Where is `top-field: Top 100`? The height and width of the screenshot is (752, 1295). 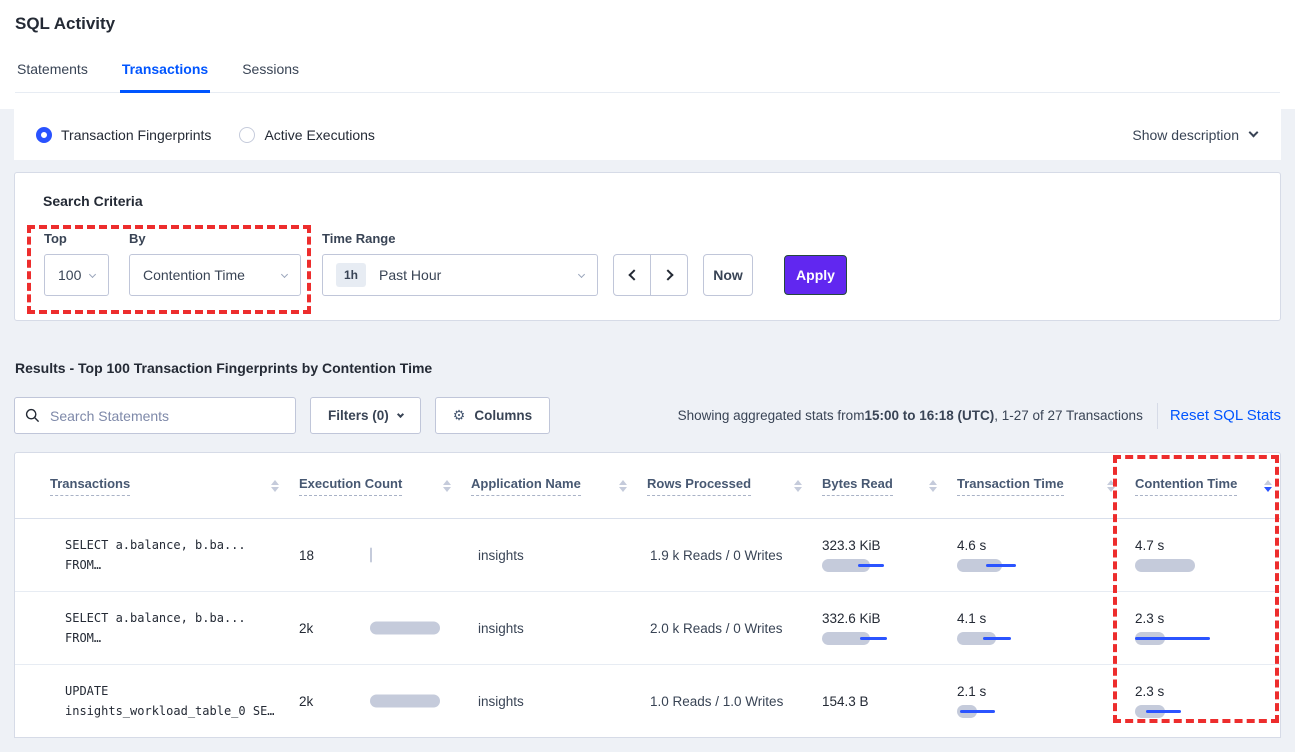 top-field: Top 100 is located at coordinates (76, 263).